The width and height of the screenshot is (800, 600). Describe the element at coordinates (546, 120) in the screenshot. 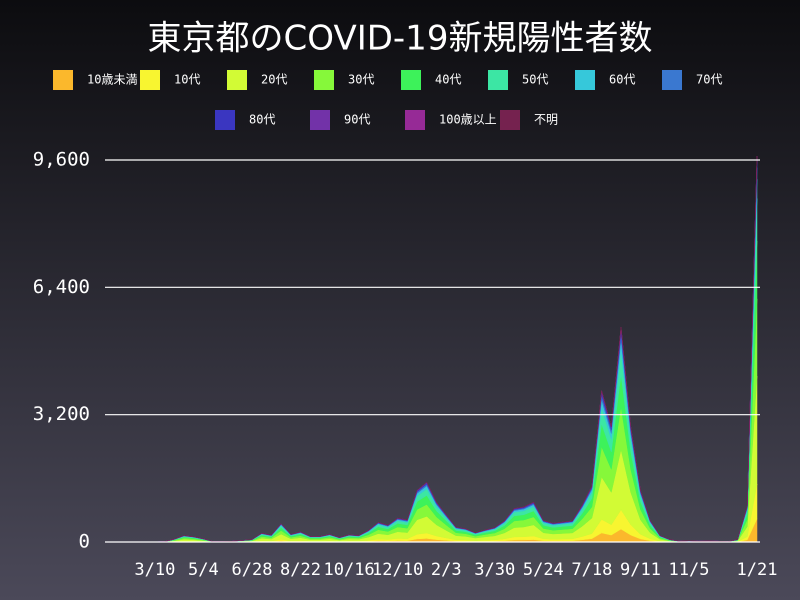

I see `legend-label: 不明` at that location.